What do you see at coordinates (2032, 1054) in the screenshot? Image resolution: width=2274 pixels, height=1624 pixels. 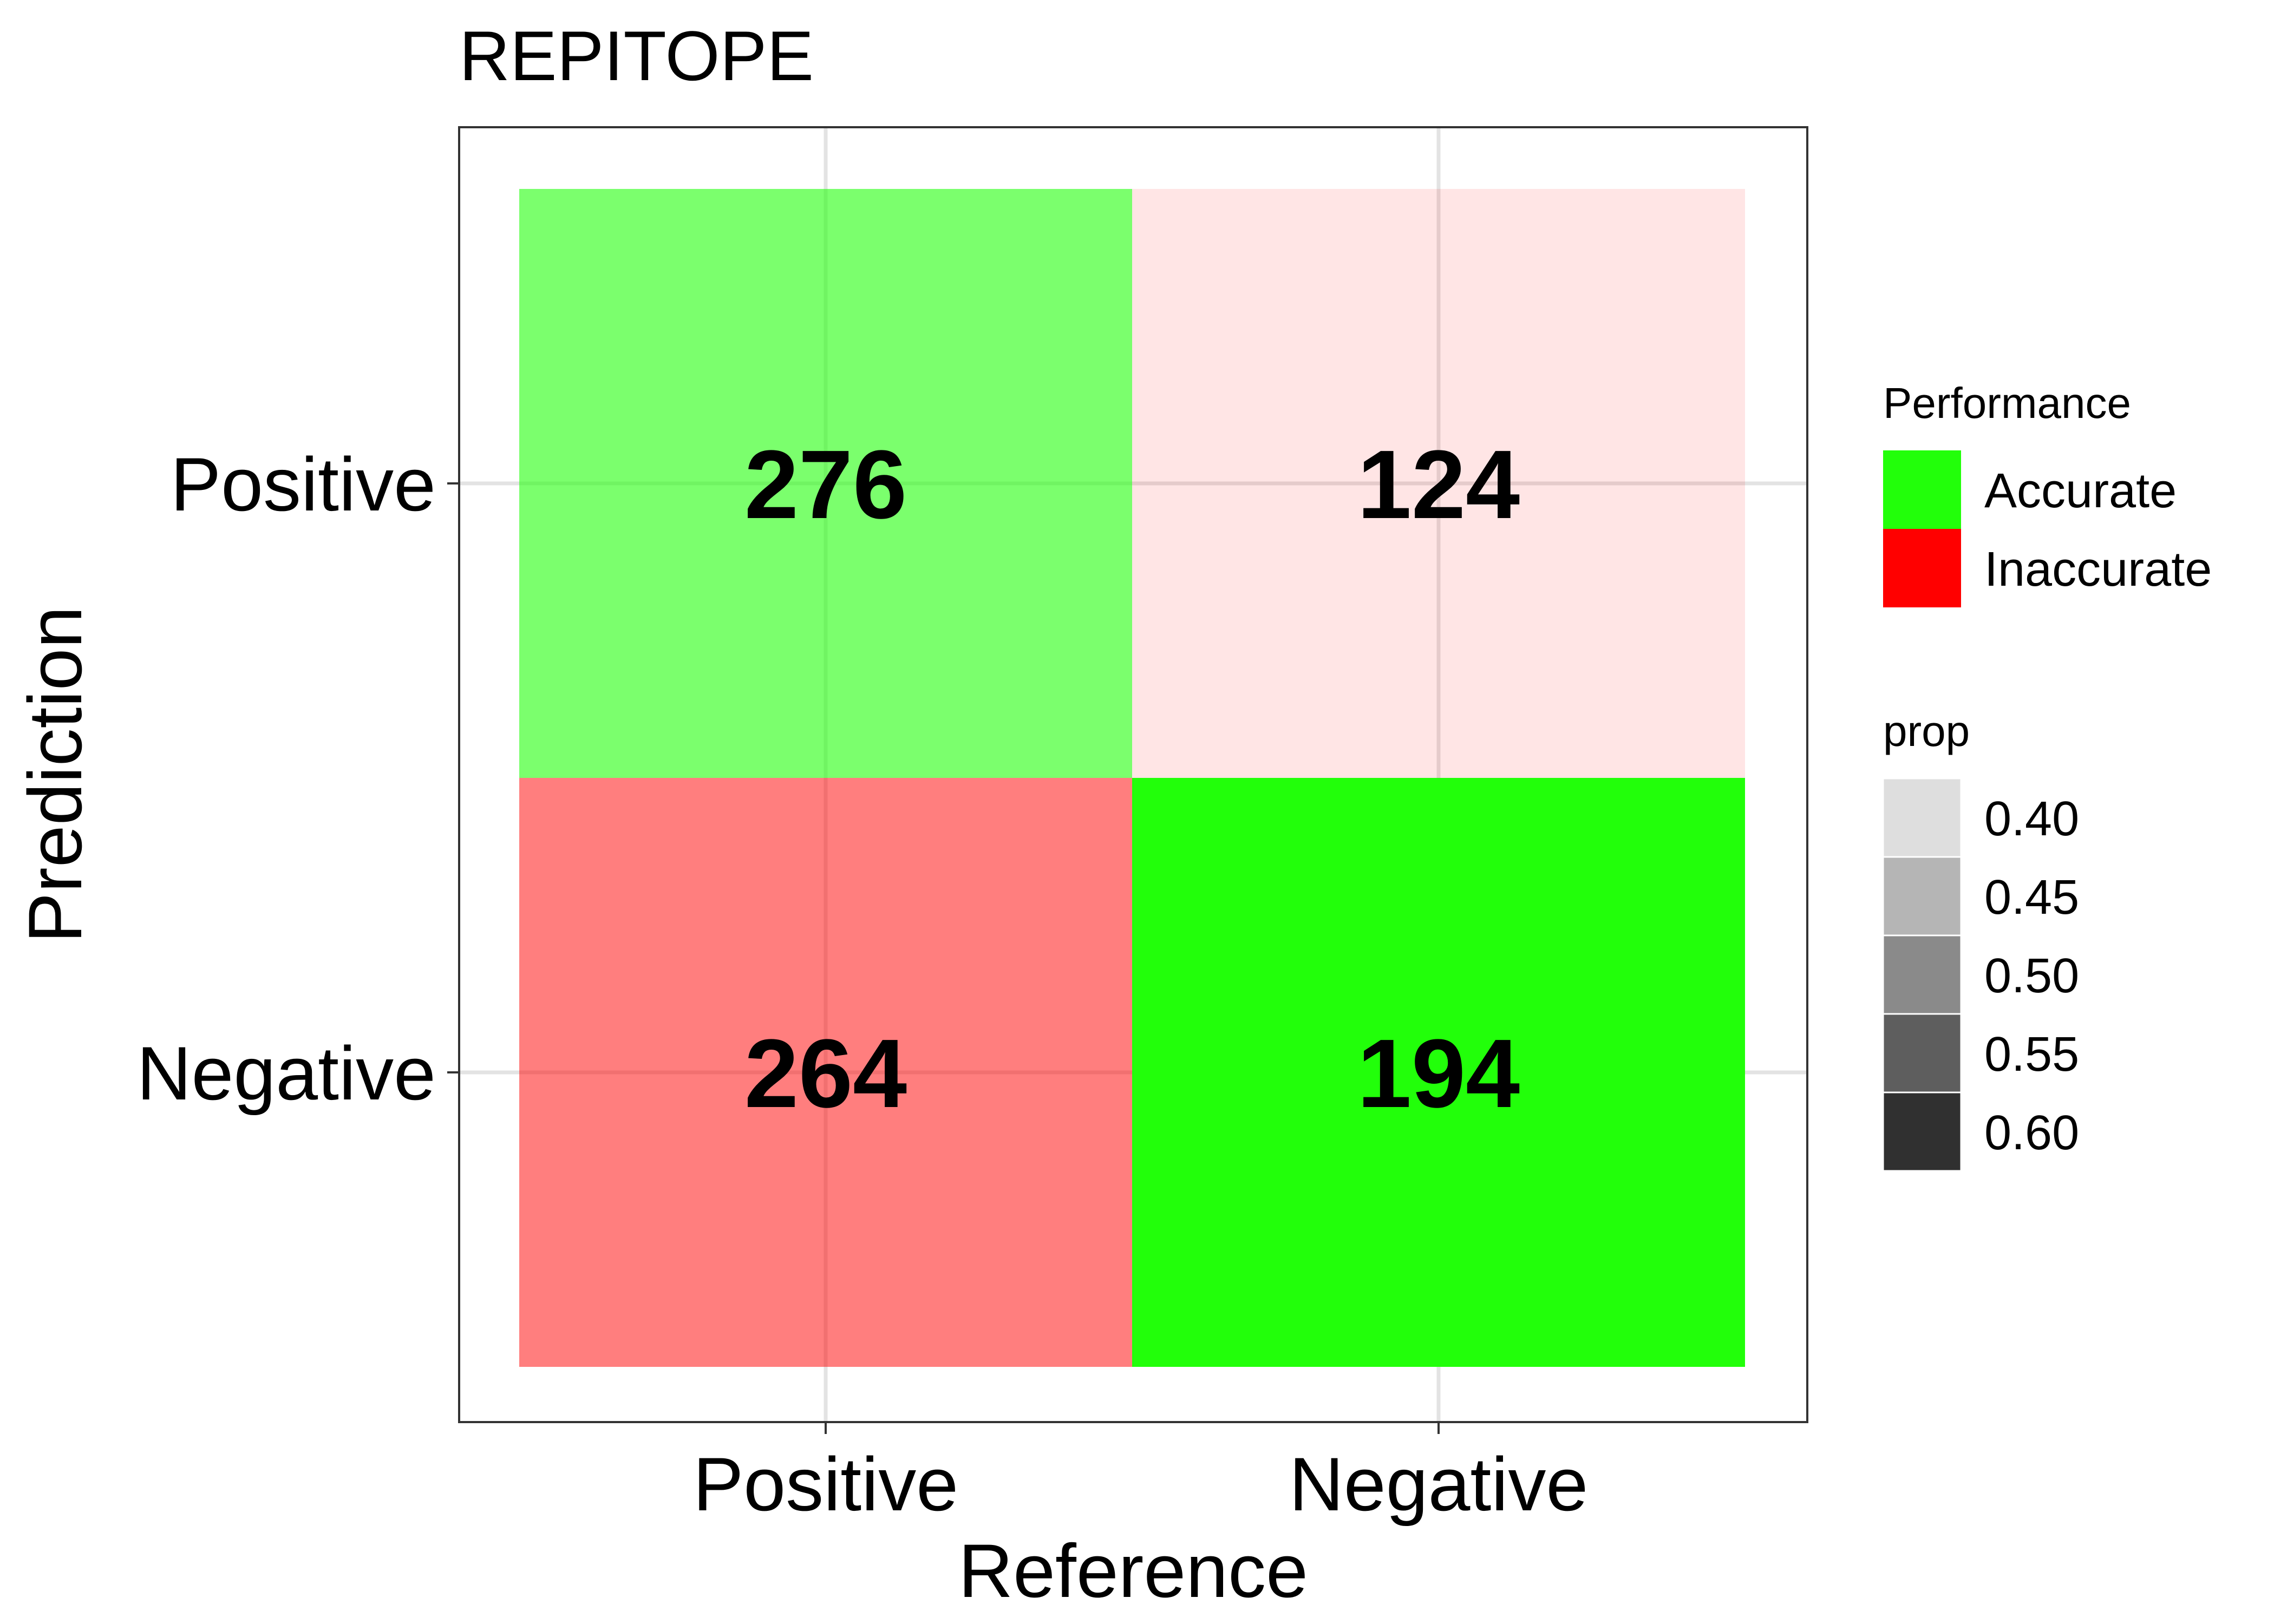 I see `prop-label-0-55: 0.55` at bounding box center [2032, 1054].